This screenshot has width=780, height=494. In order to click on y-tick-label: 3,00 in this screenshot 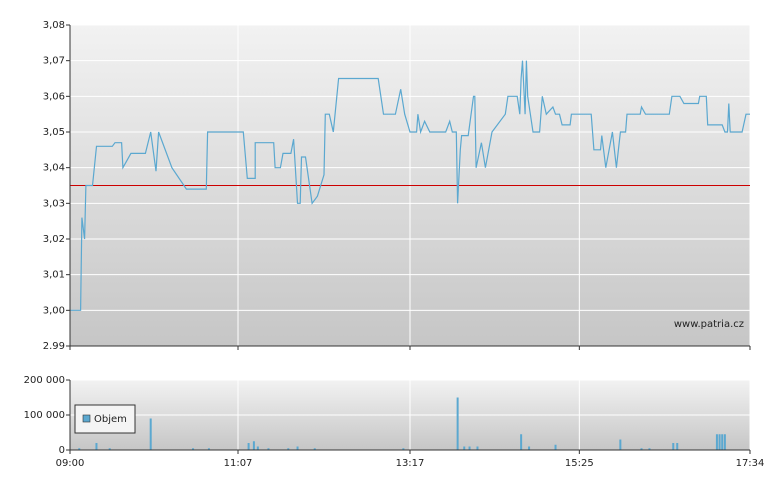, I will do `click(54, 310)`.